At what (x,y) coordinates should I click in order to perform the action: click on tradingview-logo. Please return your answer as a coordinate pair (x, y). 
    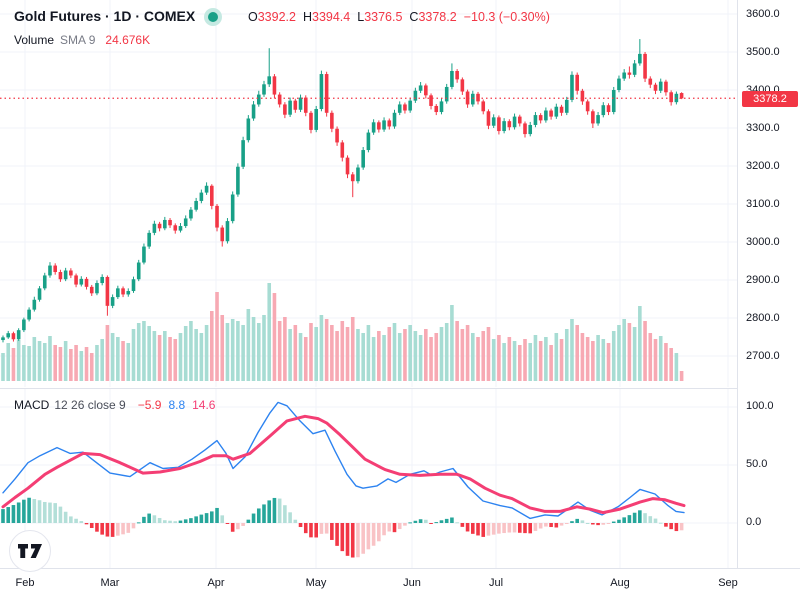
    Looking at the image, I should click on (30, 551).